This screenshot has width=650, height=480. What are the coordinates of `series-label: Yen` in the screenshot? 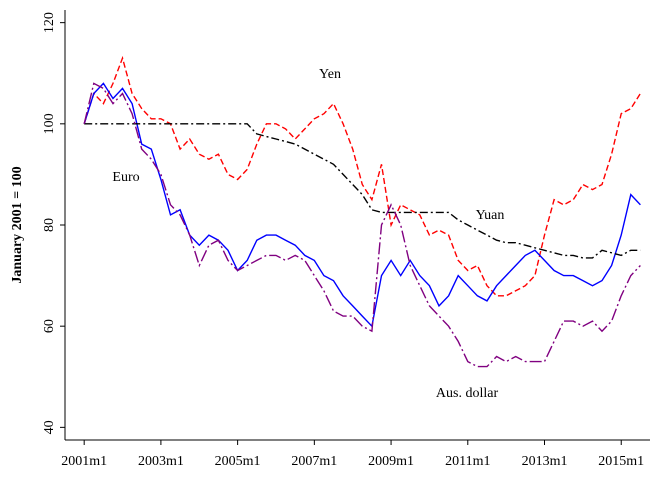 It's located at (330, 74).